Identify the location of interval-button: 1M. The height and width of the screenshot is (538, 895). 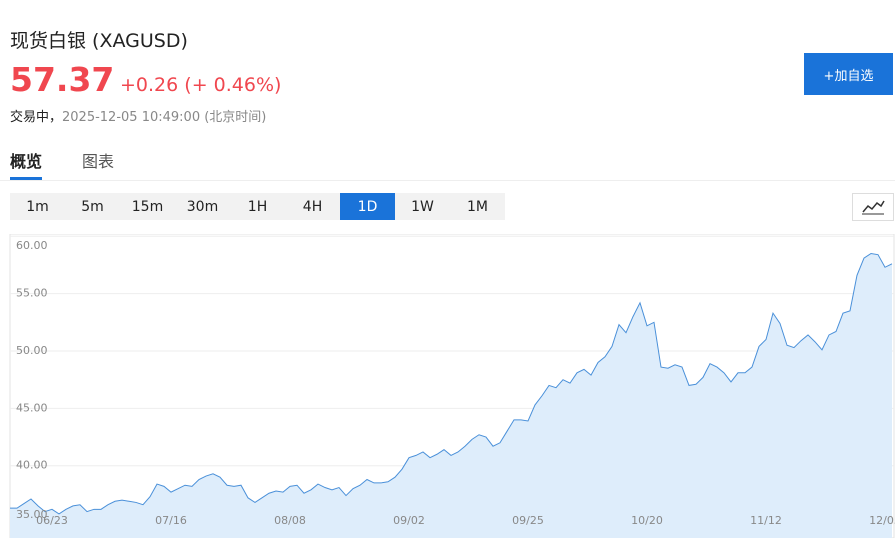
(477, 206).